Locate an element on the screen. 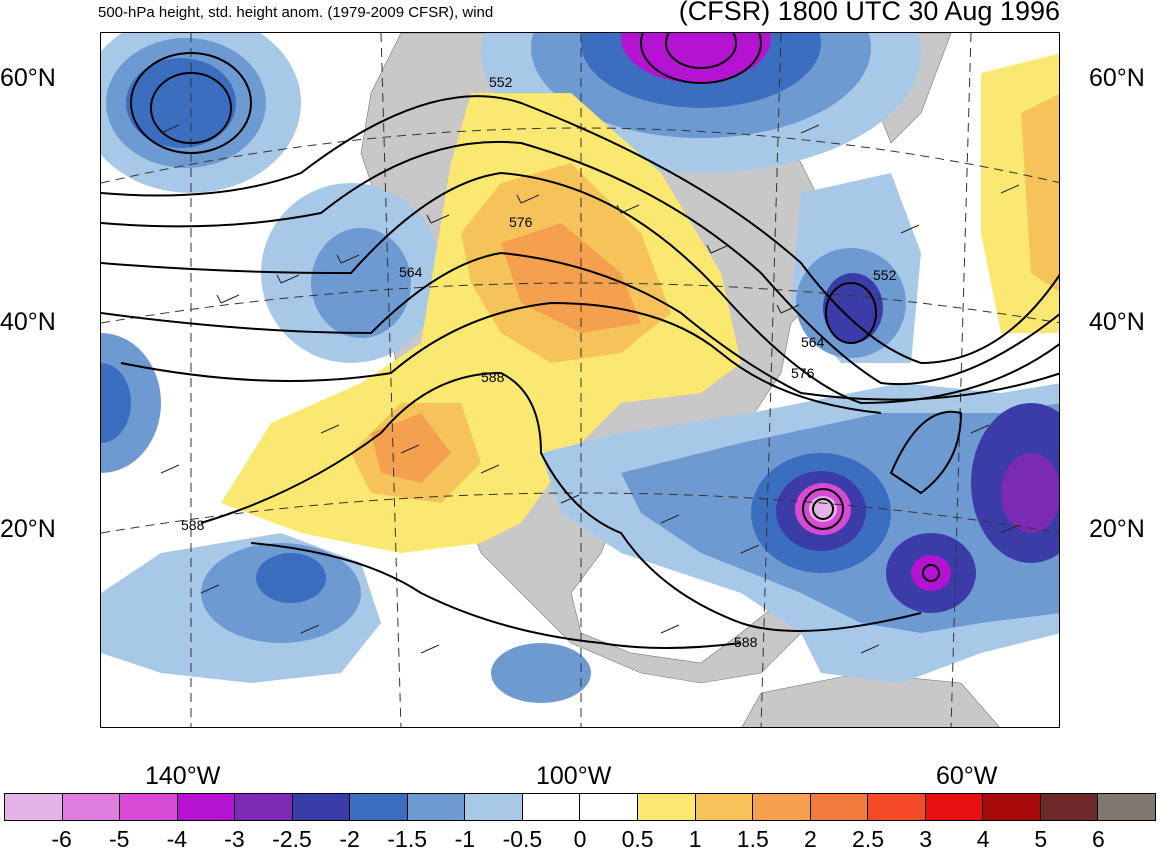 The height and width of the screenshot is (853, 1160). contour-label-552-east: 552 is located at coordinates (885, 275).